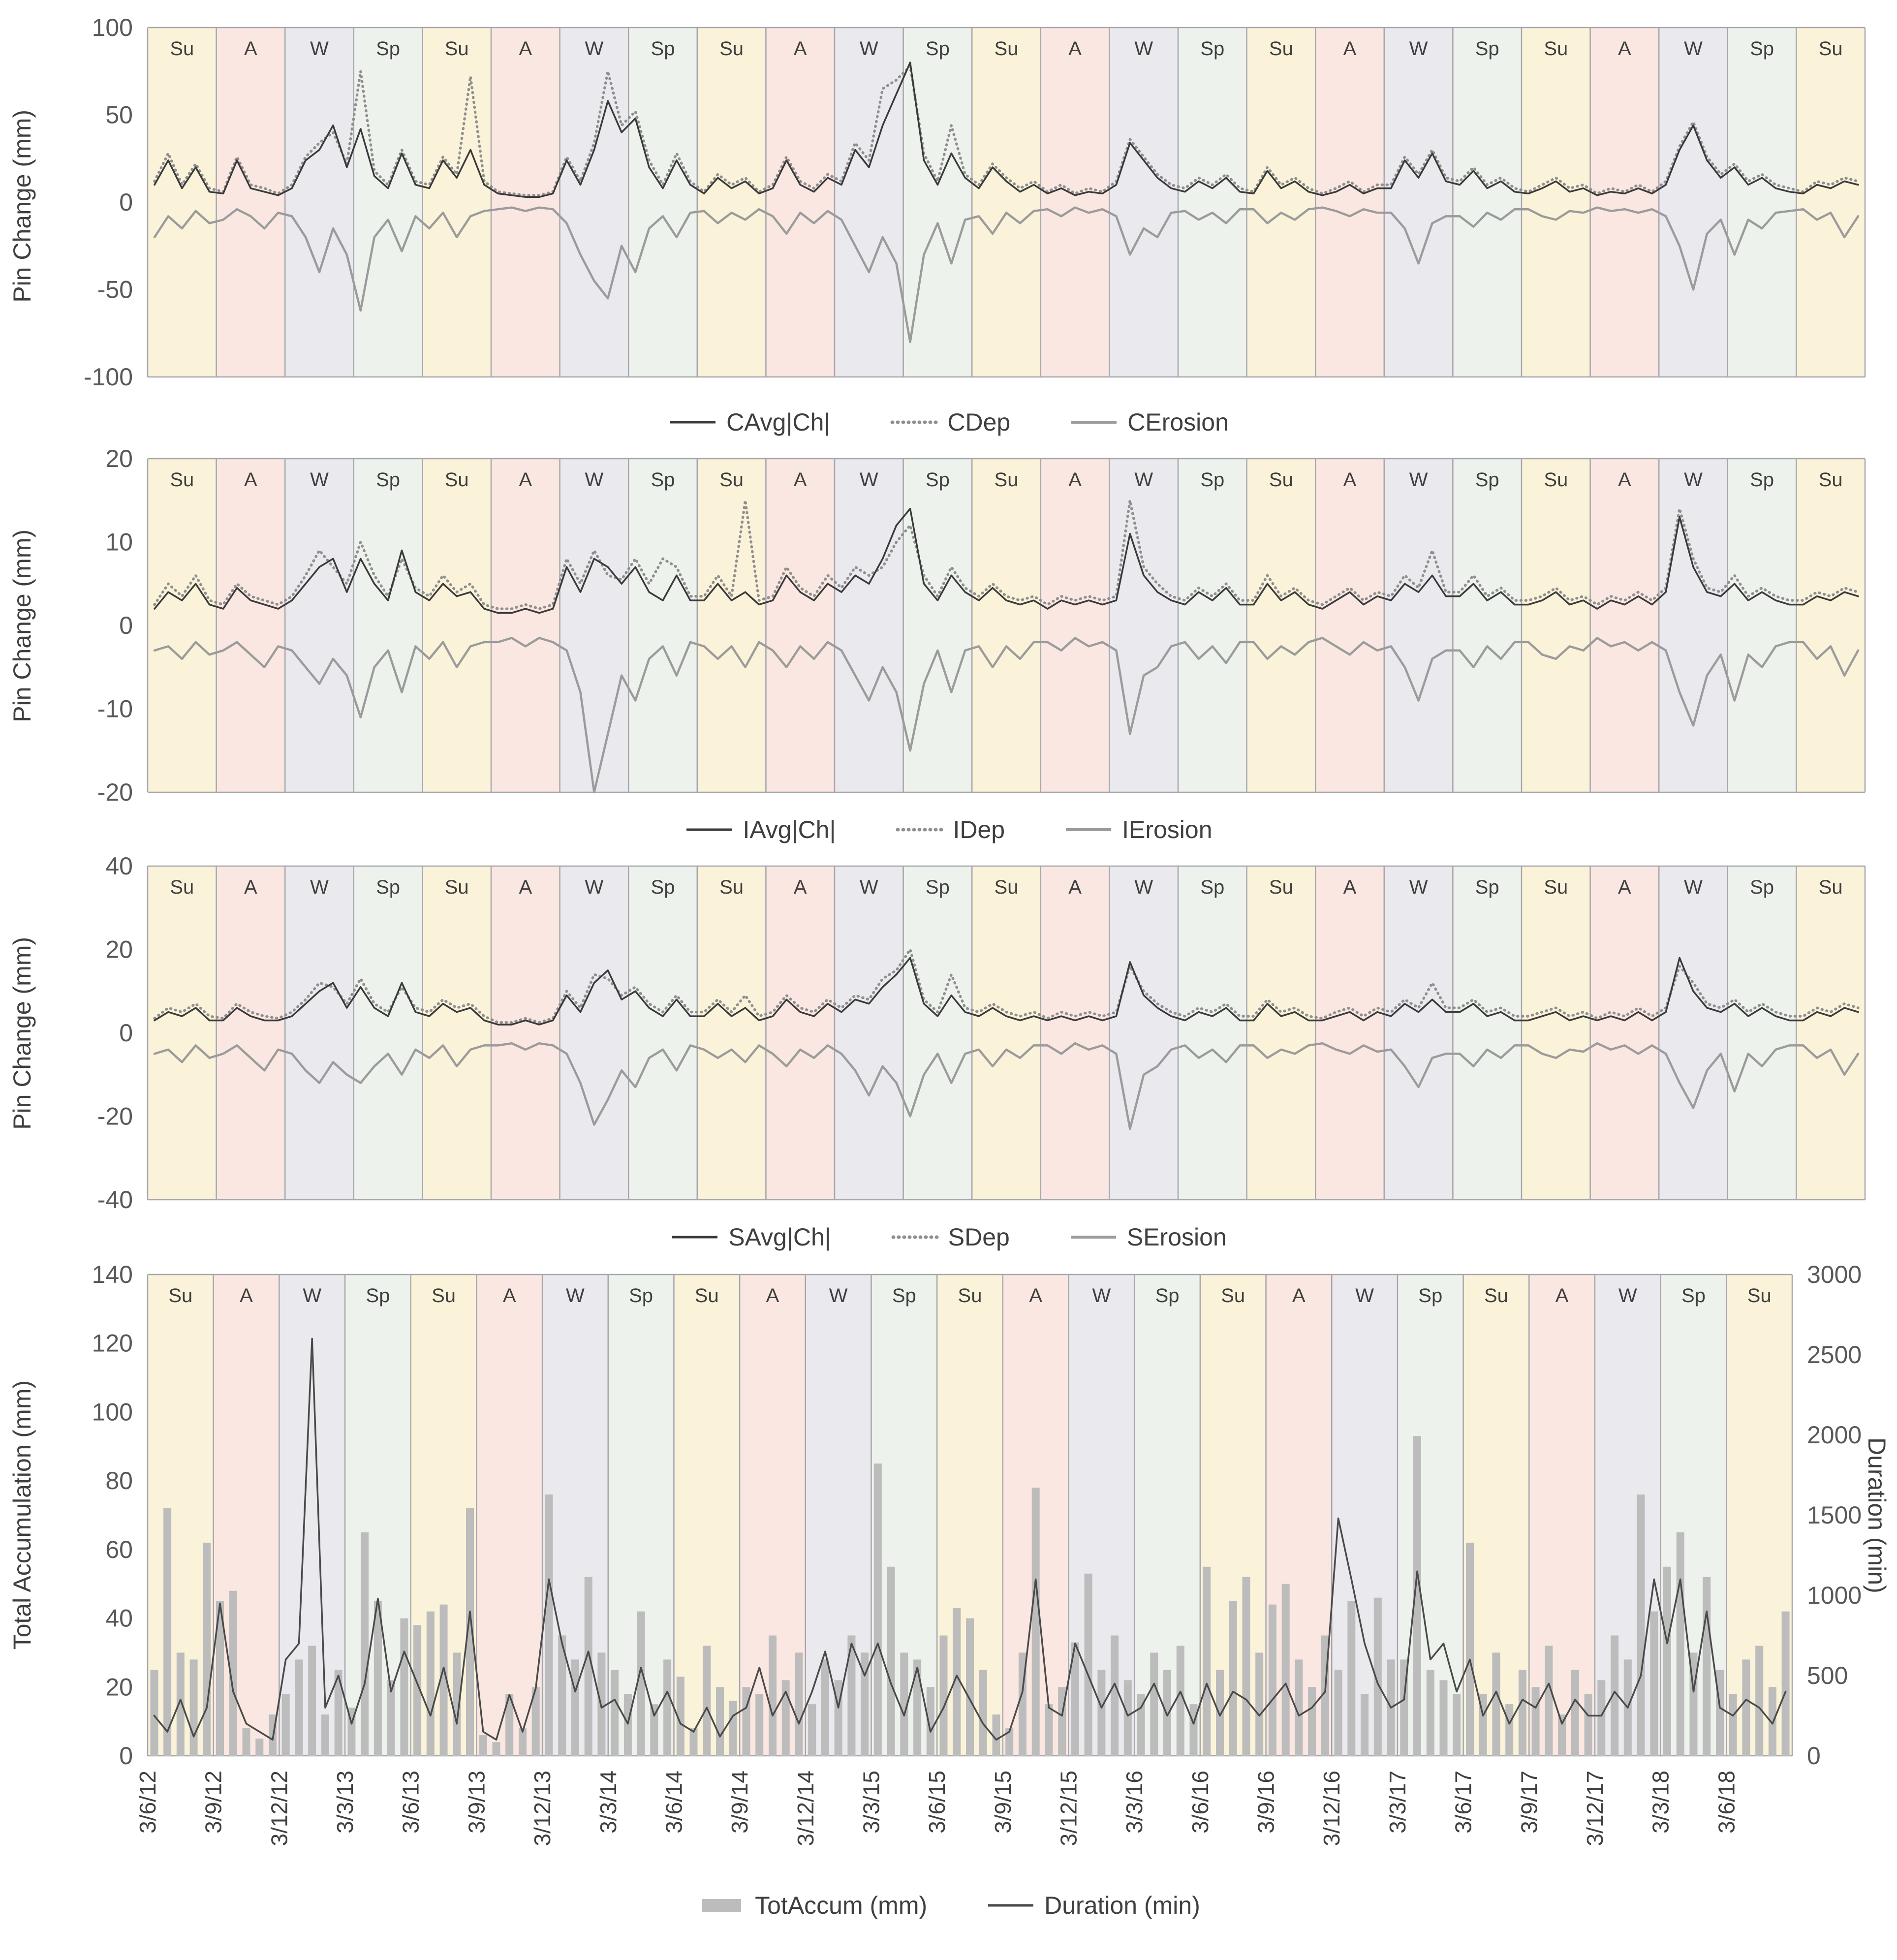 The image size is (1897, 1960). I want to click on legend-item-iavg: IAvg|Ch|, so click(760, 829).